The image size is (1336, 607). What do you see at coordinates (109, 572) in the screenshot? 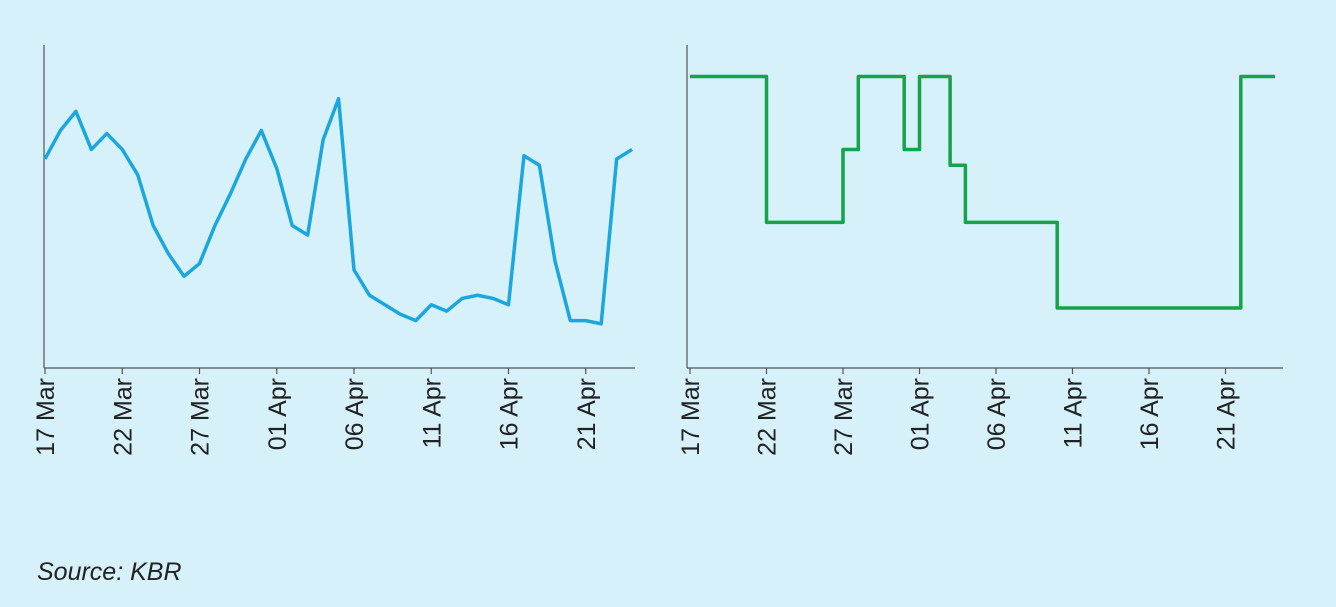
I see `source: Source: KBR` at bounding box center [109, 572].